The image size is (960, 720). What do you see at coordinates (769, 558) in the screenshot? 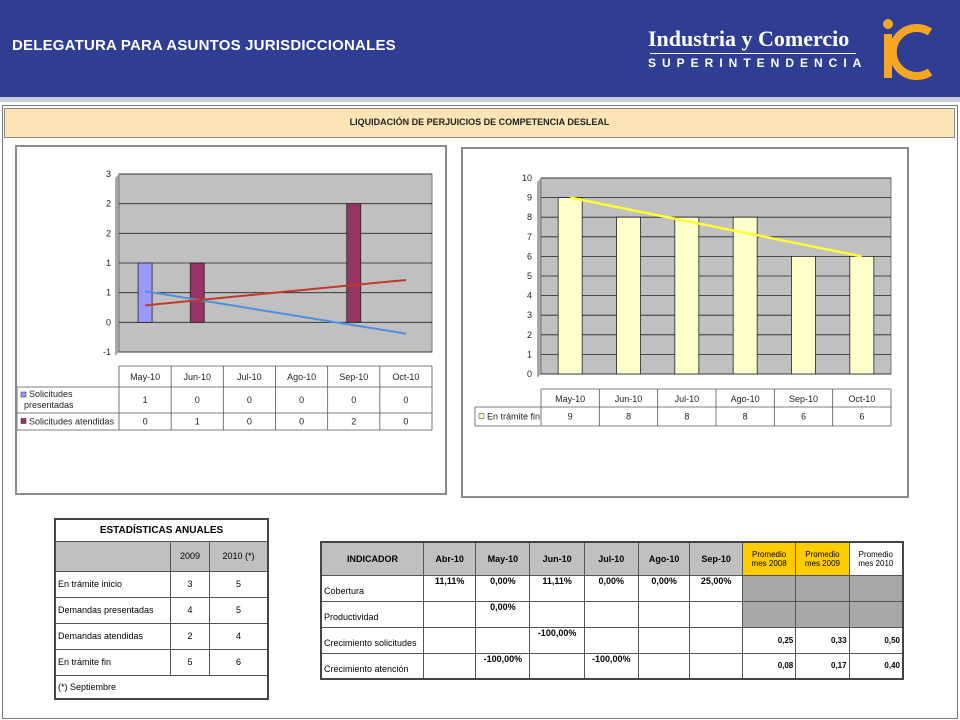
I see `average-header: Promedio mes 2008` at bounding box center [769, 558].